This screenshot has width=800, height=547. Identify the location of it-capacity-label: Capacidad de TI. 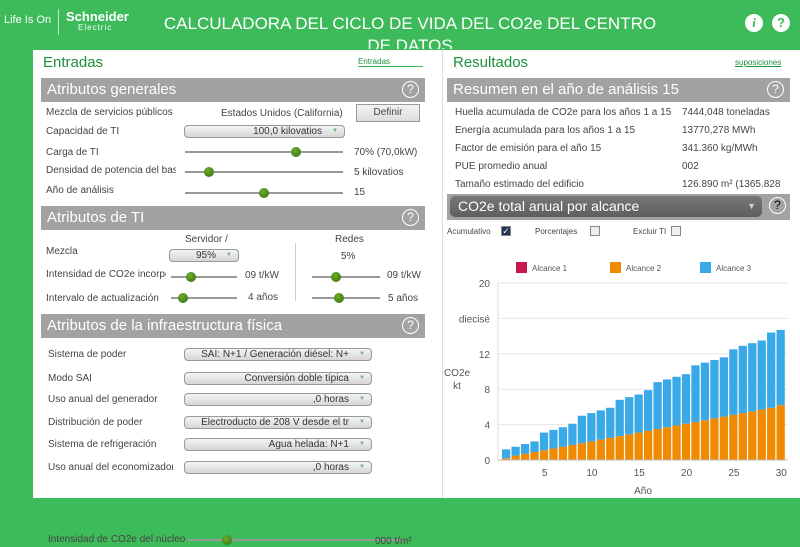
(83, 131).